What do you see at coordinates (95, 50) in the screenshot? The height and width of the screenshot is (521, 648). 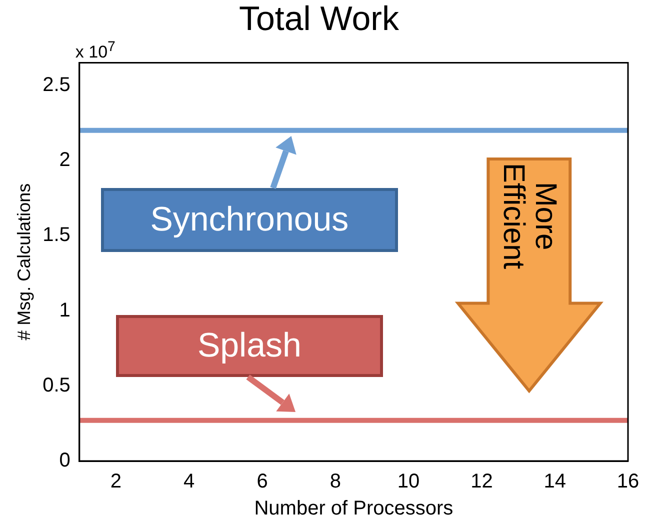 I see `text: x 10$^{7}$` at bounding box center [95, 50].